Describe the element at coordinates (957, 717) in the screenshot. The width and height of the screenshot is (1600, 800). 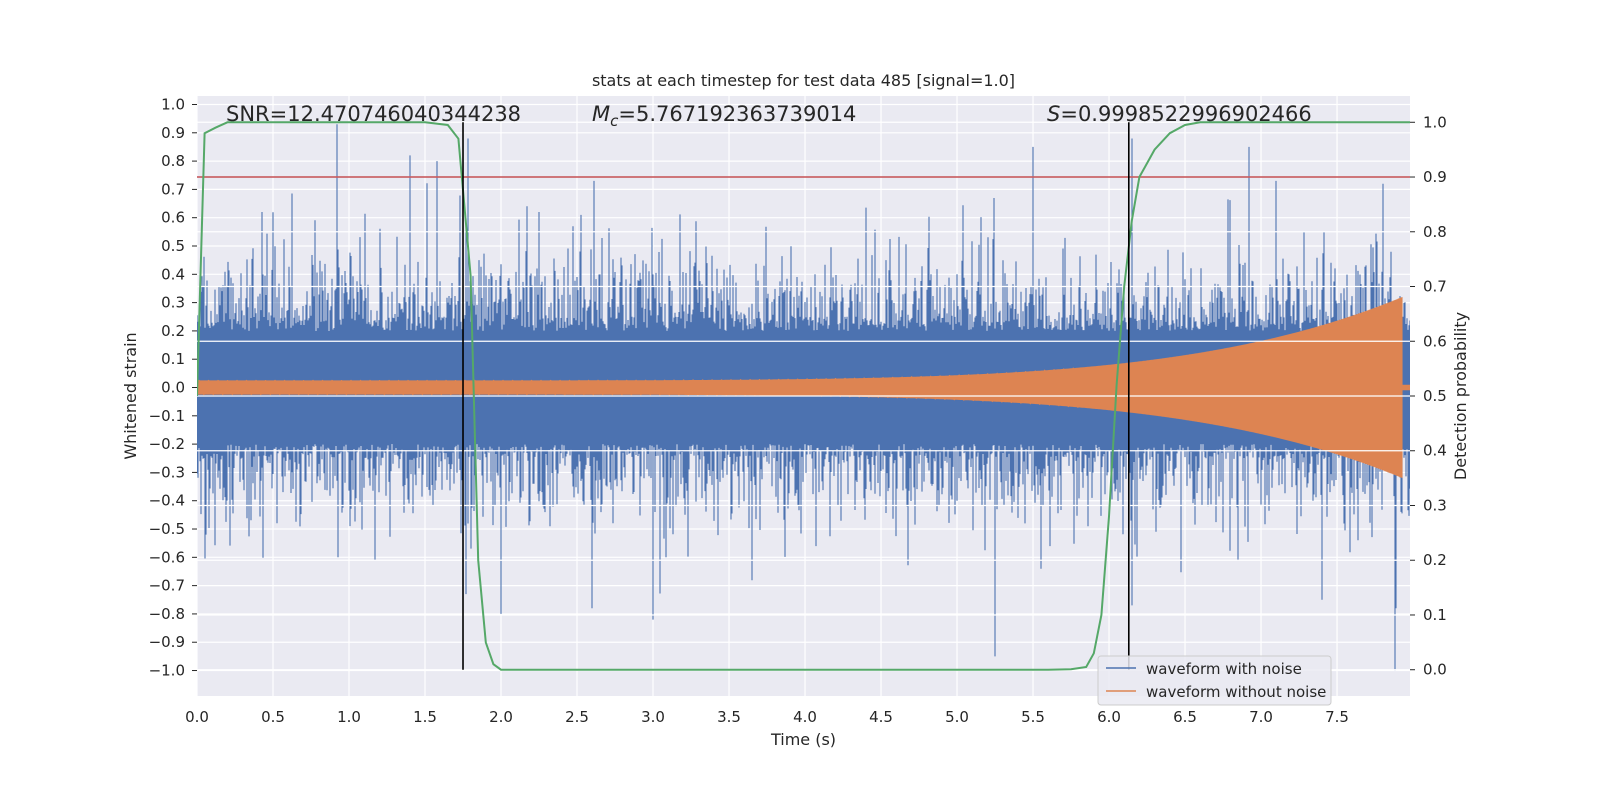
I see `x-tick-label: 5.0` at that location.